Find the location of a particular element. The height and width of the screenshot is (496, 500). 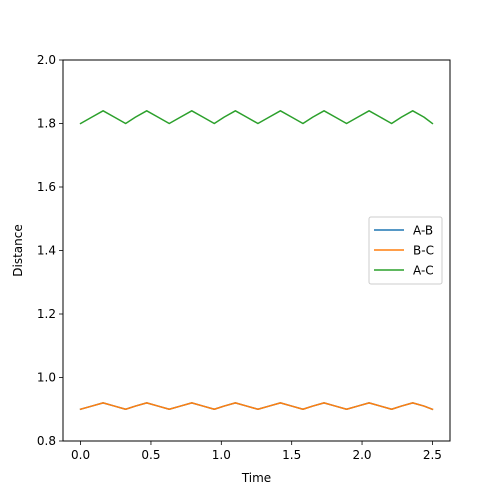

x-tick-label: 0.5 is located at coordinates (150, 455).